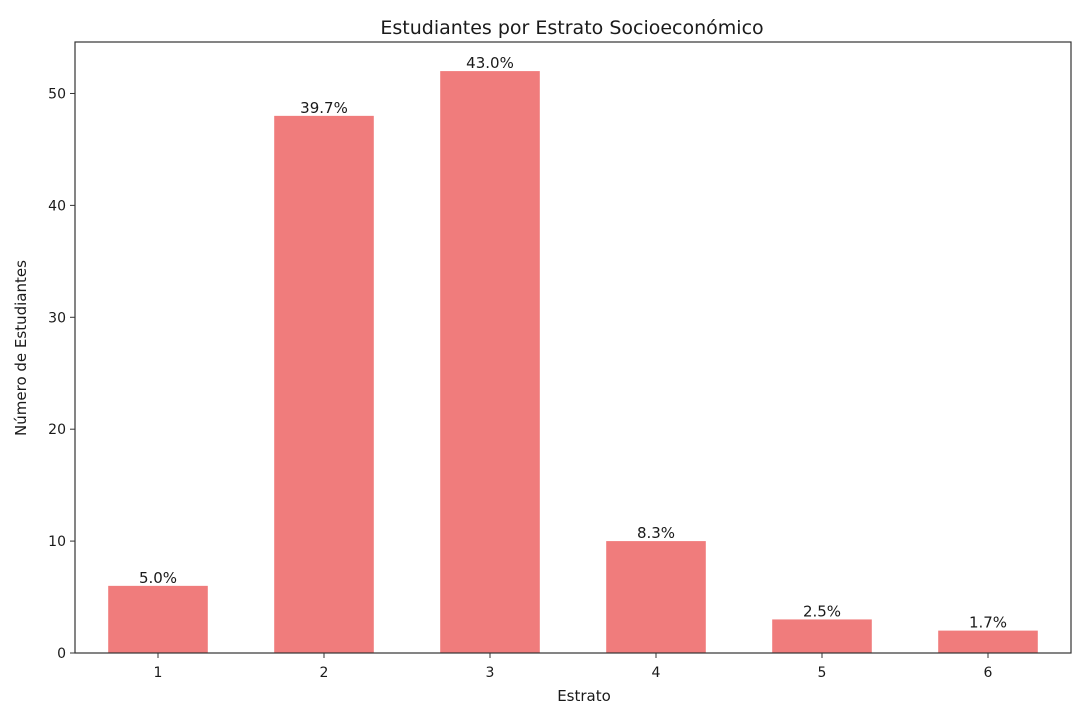  What do you see at coordinates (158, 578) in the screenshot?
I see `data-label-1: 5.0%` at bounding box center [158, 578].